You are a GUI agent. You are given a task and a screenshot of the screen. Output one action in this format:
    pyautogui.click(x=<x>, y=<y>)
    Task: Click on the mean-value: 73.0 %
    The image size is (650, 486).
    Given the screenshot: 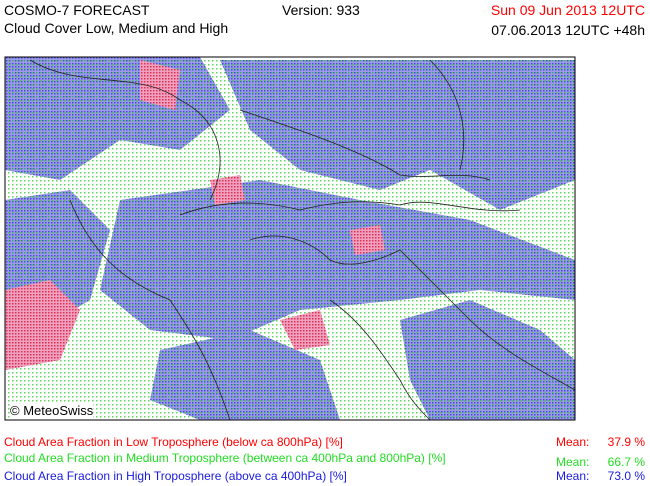 What is the action you would take?
    pyautogui.click(x=626, y=476)
    